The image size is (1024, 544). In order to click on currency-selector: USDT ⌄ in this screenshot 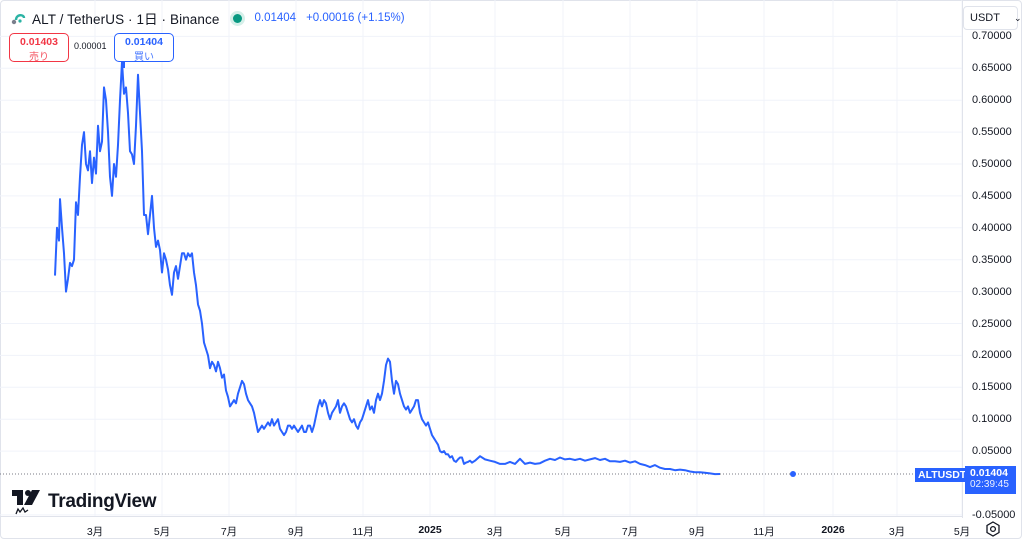, I will do `click(992, 18)`.